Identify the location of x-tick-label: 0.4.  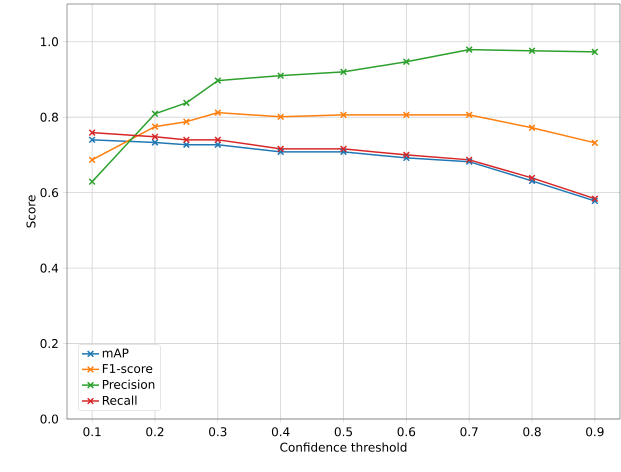
(281, 431).